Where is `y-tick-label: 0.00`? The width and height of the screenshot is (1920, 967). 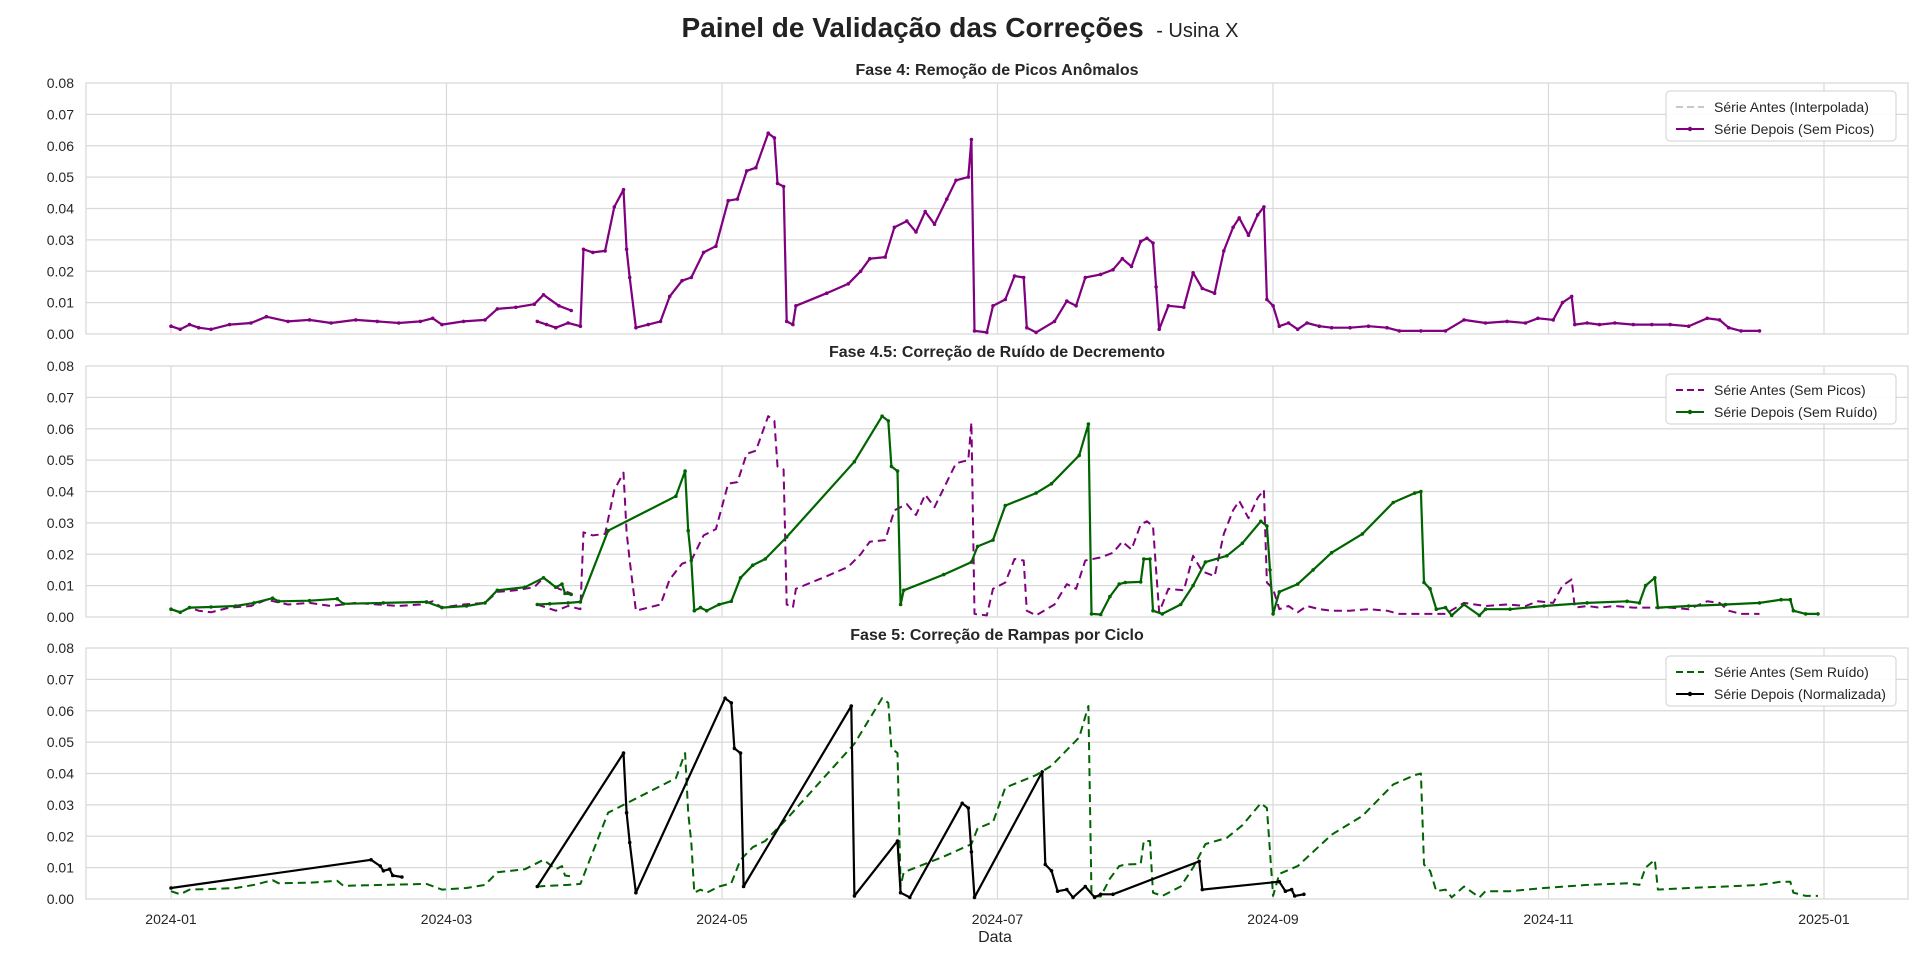
y-tick-label: 0.00 is located at coordinates (60, 617).